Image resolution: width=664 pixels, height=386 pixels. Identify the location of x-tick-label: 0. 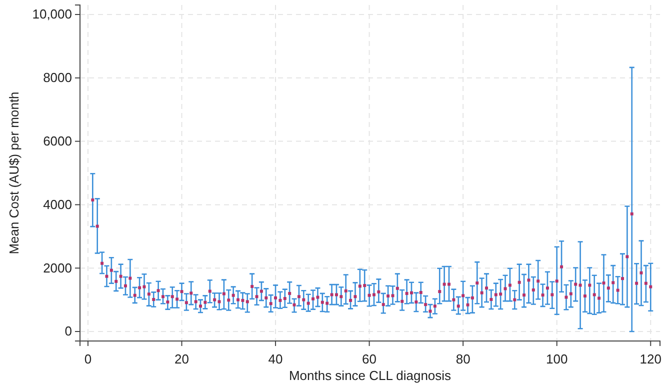
(88, 358).